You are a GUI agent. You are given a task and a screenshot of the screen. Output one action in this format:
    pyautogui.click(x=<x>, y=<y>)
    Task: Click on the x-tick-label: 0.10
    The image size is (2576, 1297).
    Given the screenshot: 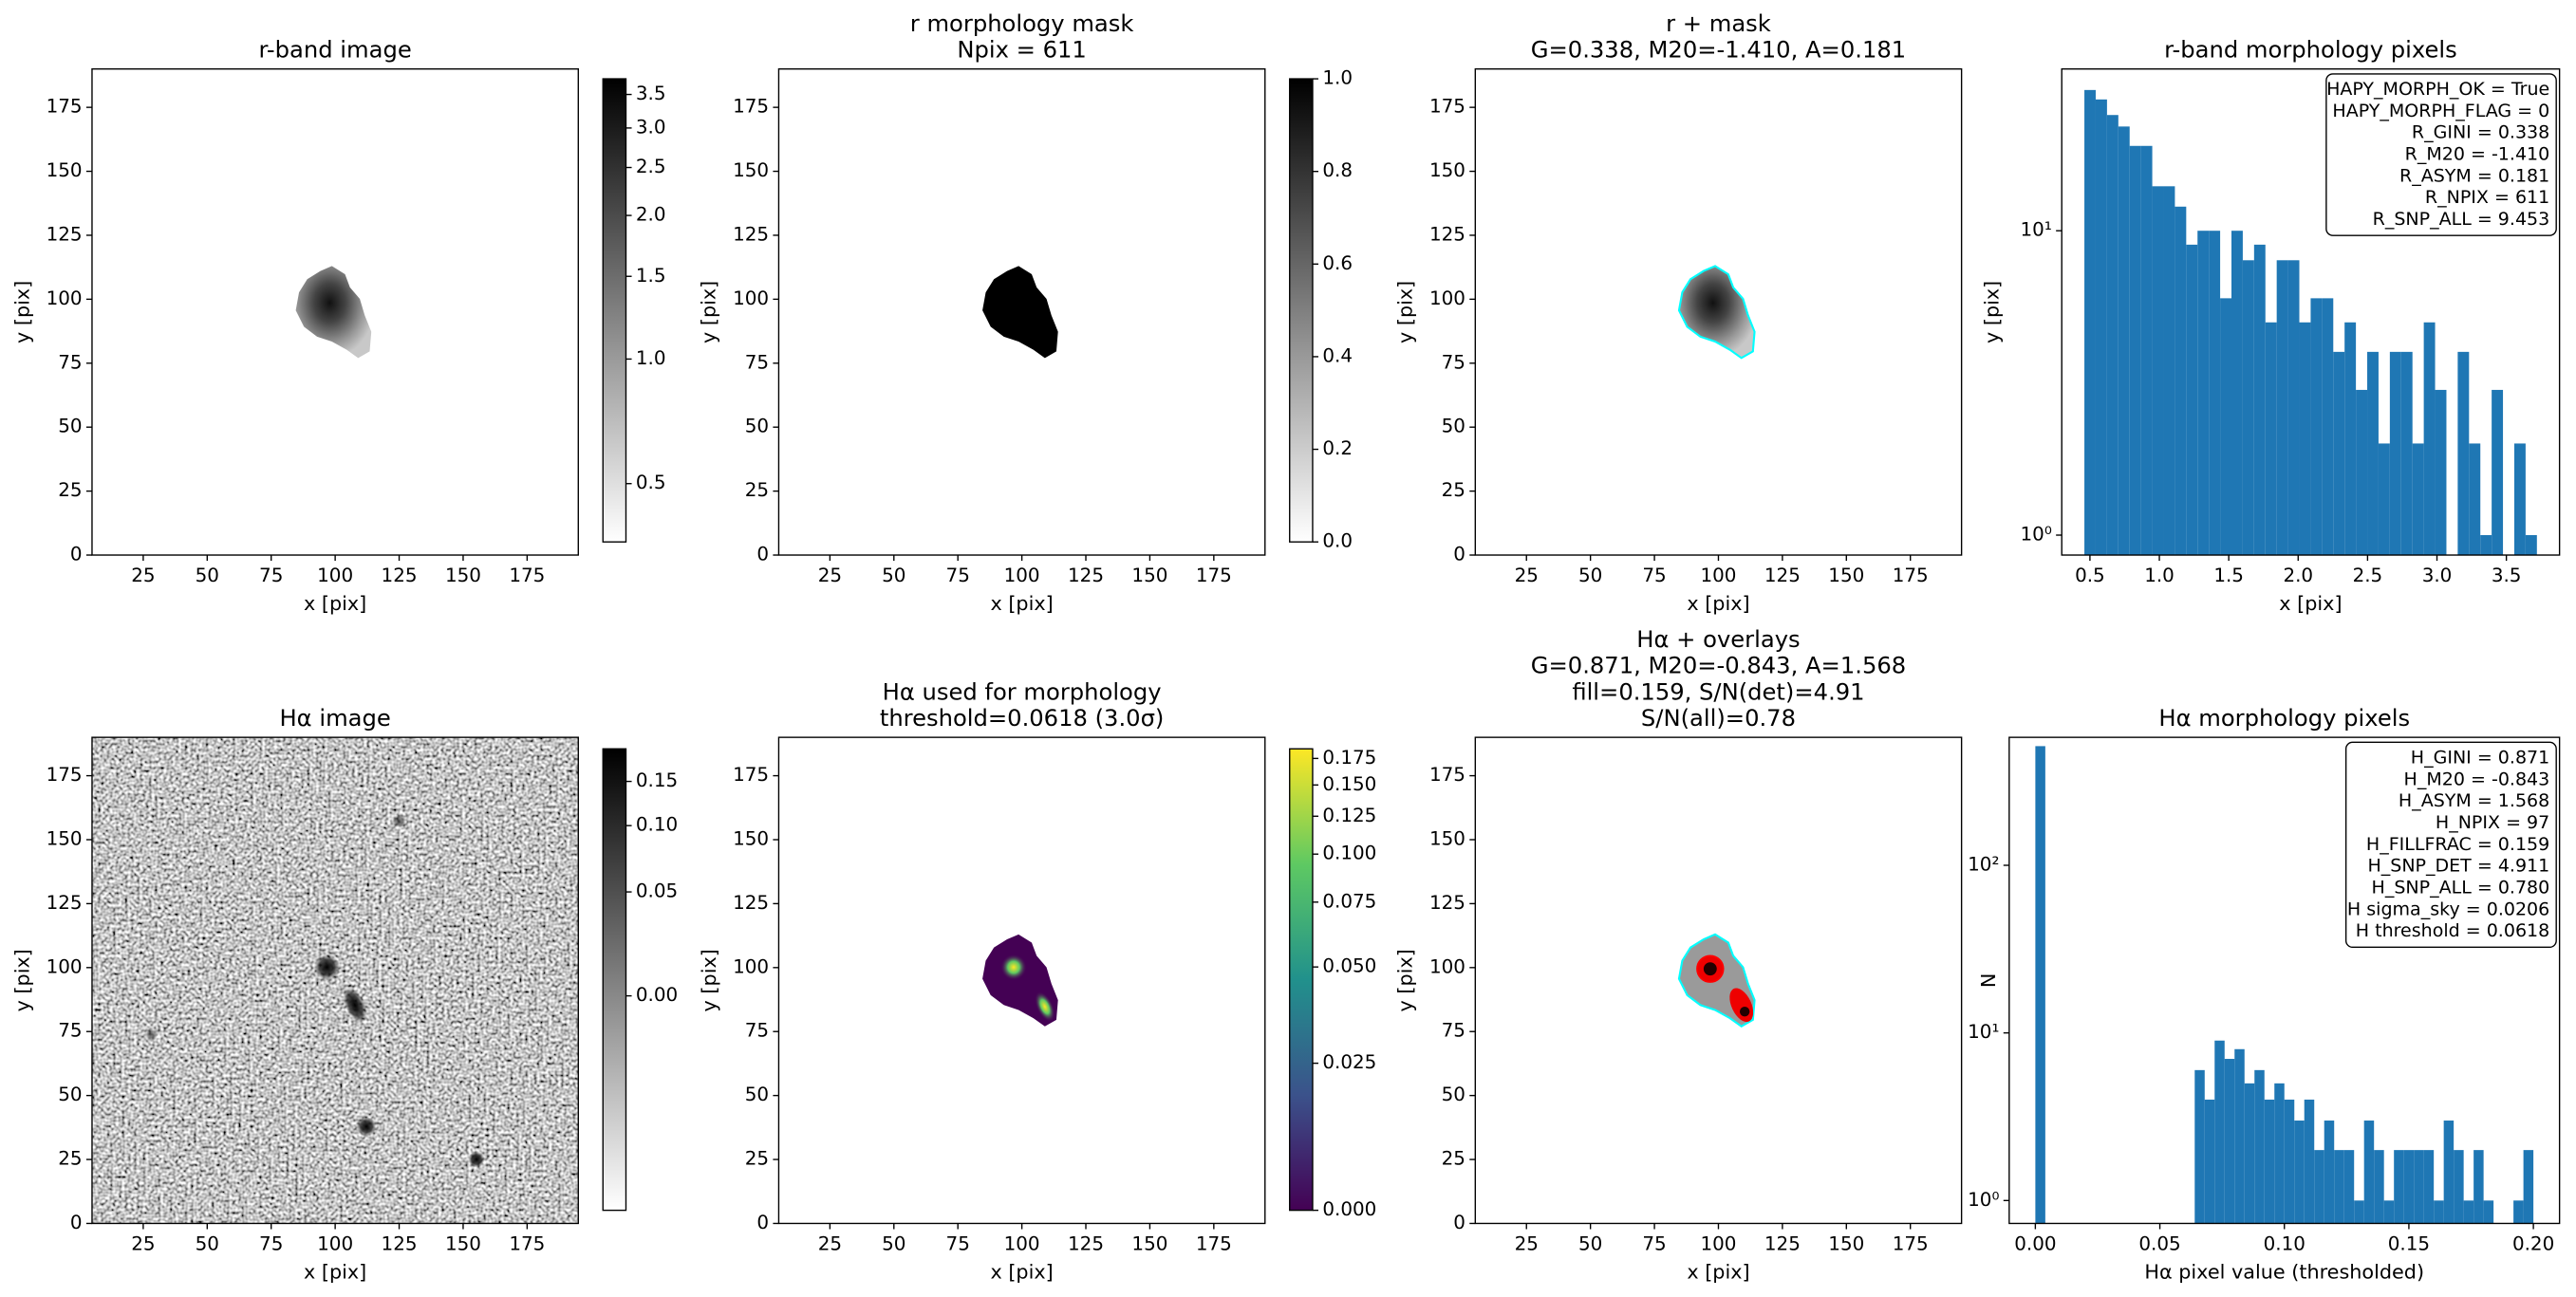 What is the action you would take?
    pyautogui.click(x=2284, y=1243)
    